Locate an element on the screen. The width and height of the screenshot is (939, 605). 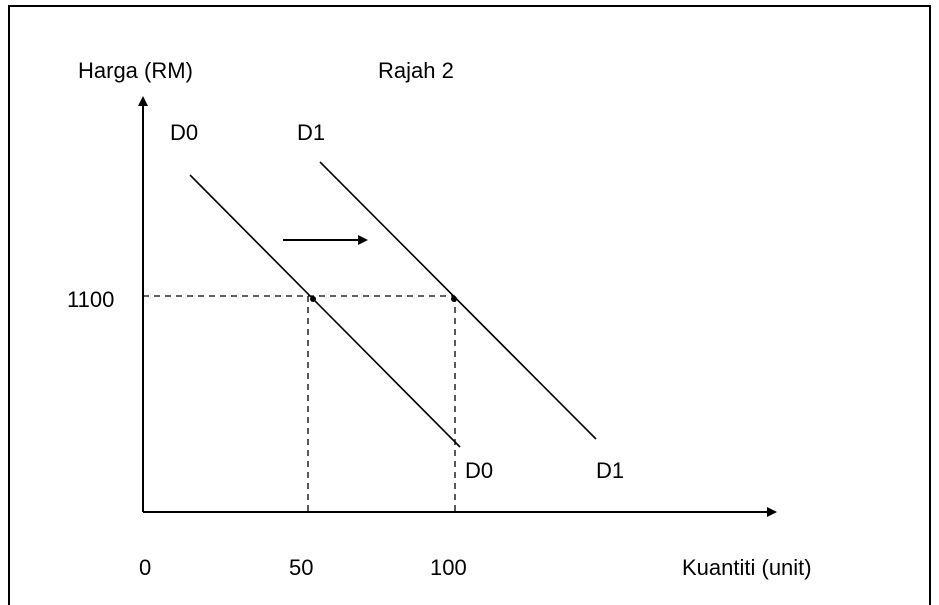
d0-start-label: D0 is located at coordinates (184, 132).